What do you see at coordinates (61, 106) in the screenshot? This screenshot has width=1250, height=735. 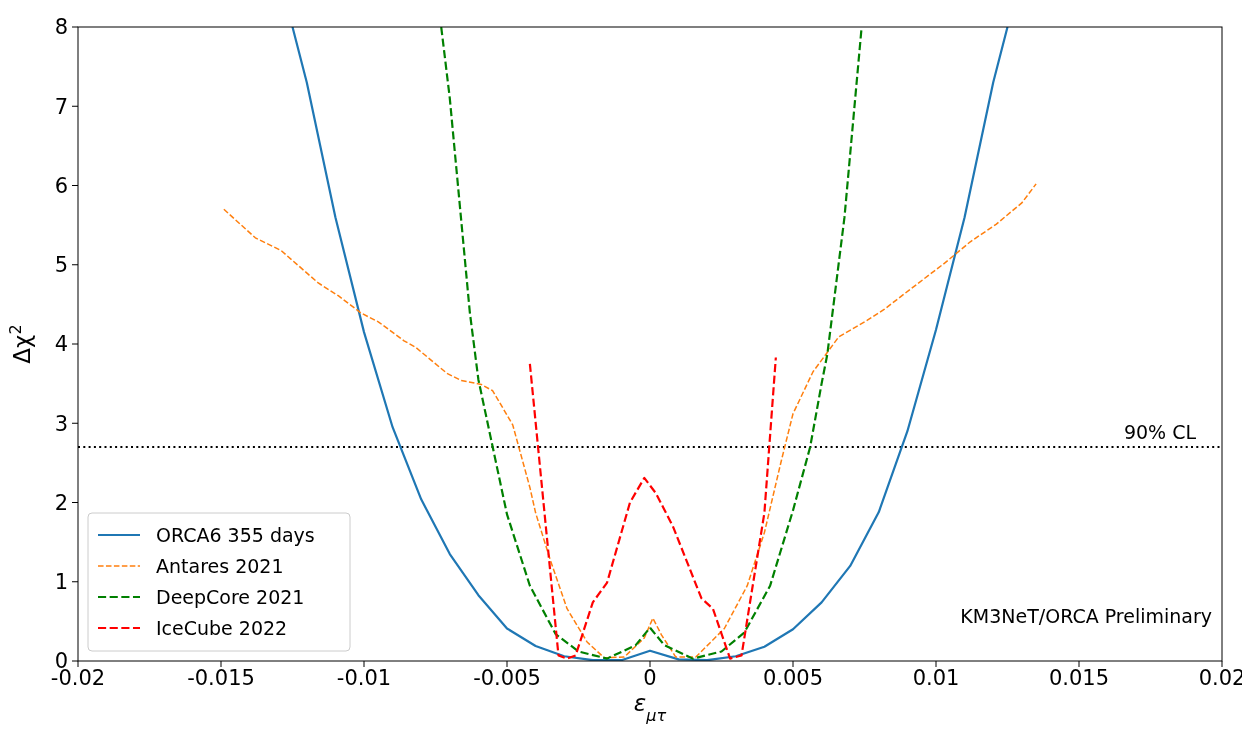 I see `y-tick-label: 7` at bounding box center [61, 106].